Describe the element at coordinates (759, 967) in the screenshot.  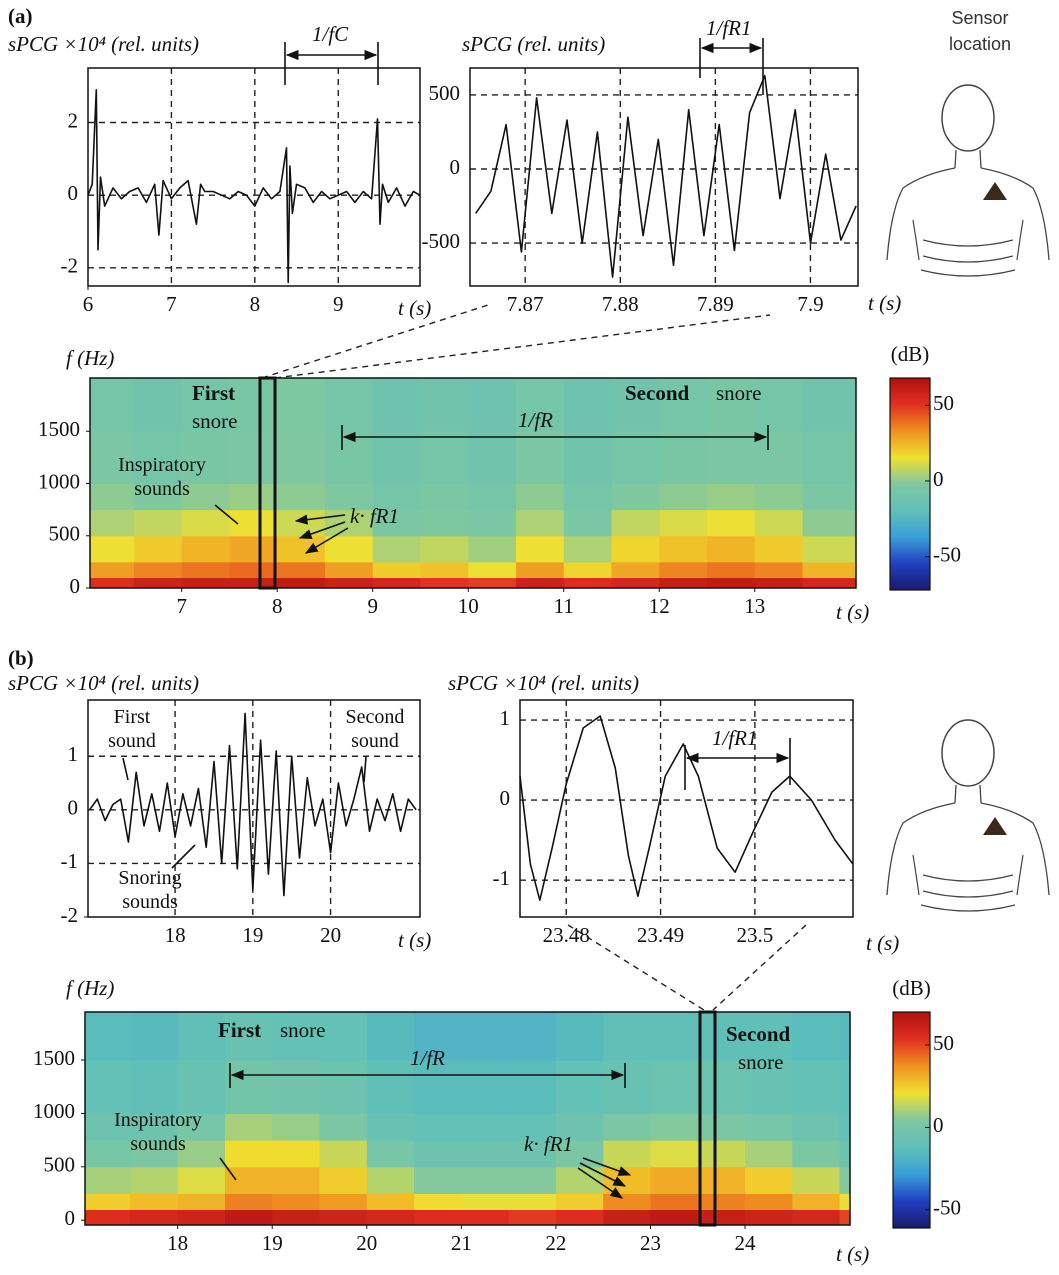
I see `zoom-line` at that location.